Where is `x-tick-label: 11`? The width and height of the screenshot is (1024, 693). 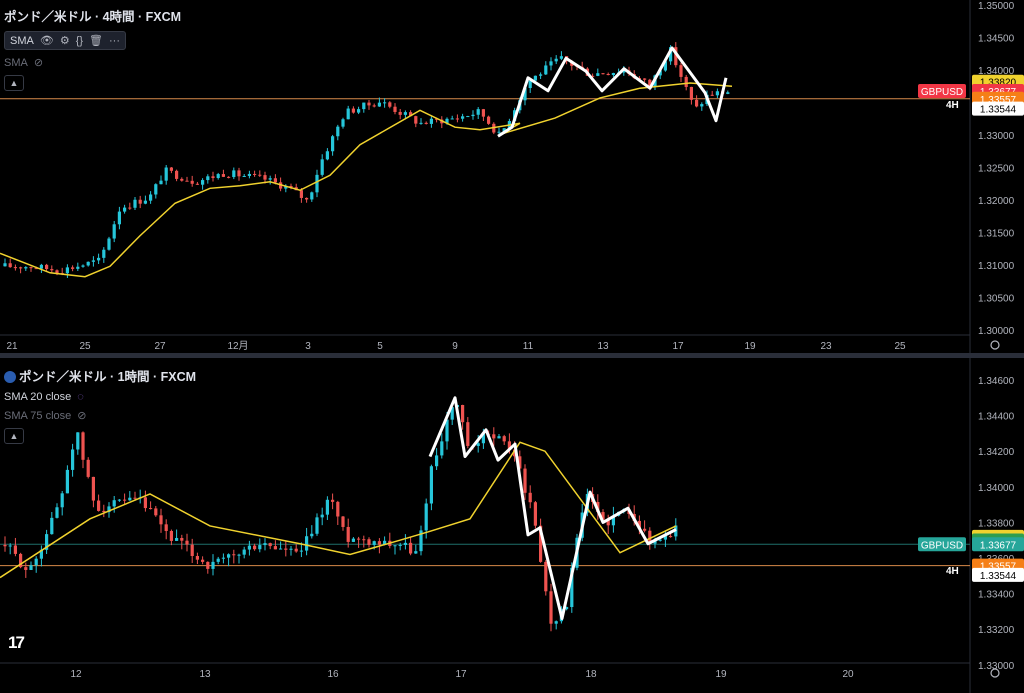 x-tick-label: 11 is located at coordinates (528, 346).